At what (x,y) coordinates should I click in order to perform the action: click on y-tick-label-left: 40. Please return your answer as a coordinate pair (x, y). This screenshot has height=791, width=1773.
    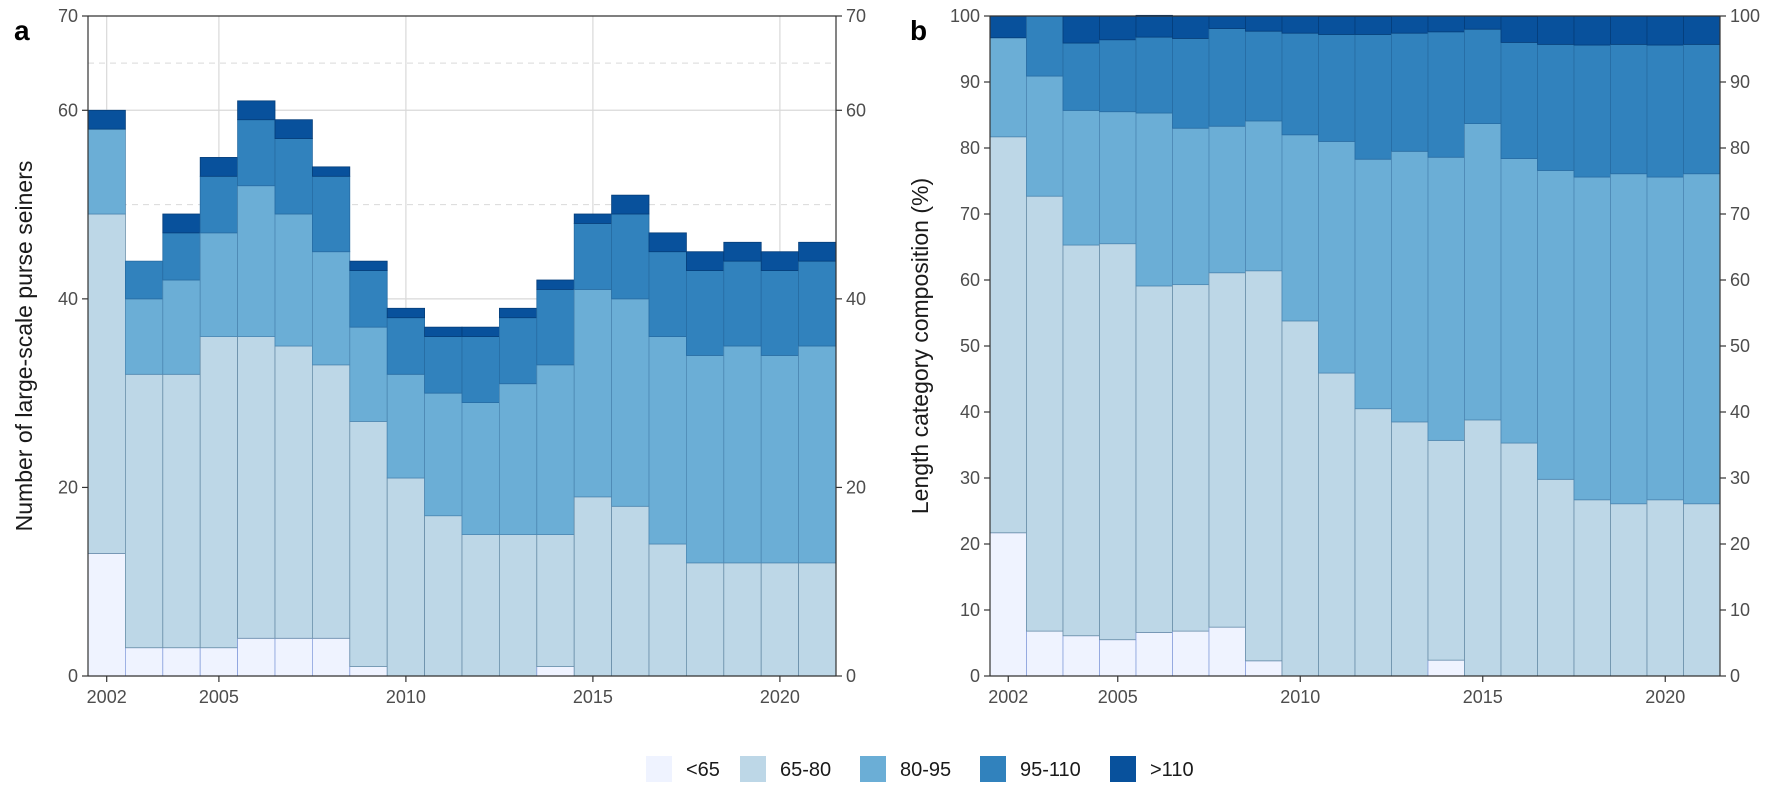
    Looking at the image, I should click on (970, 412).